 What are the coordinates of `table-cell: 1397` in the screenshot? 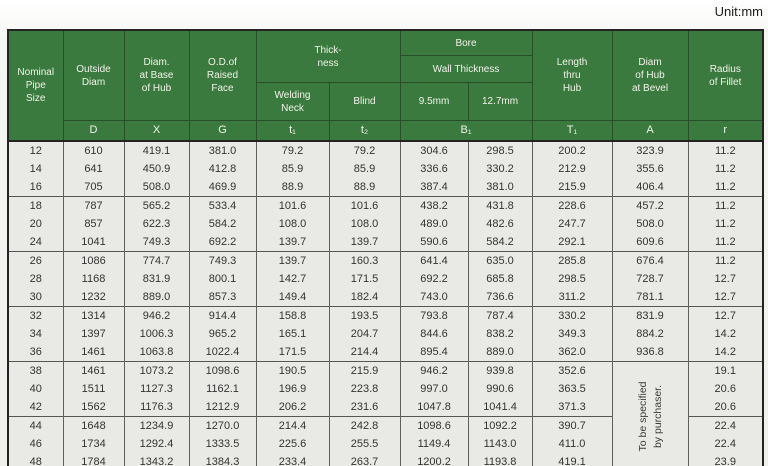 It's located at (93, 334).